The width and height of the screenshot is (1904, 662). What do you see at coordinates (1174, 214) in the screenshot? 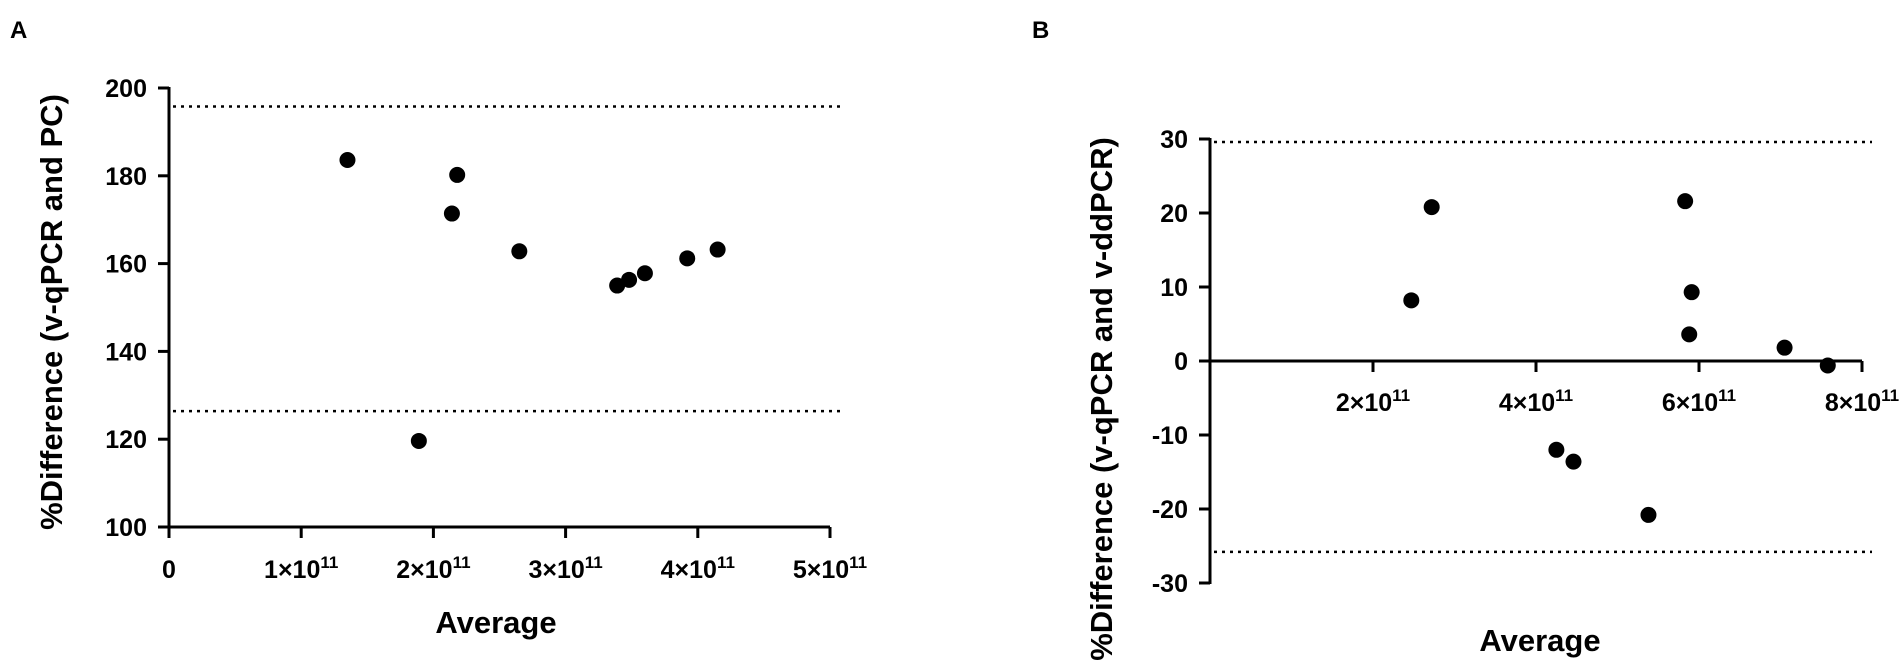
I see `panel-b-y-tick-label: 20` at bounding box center [1174, 214].